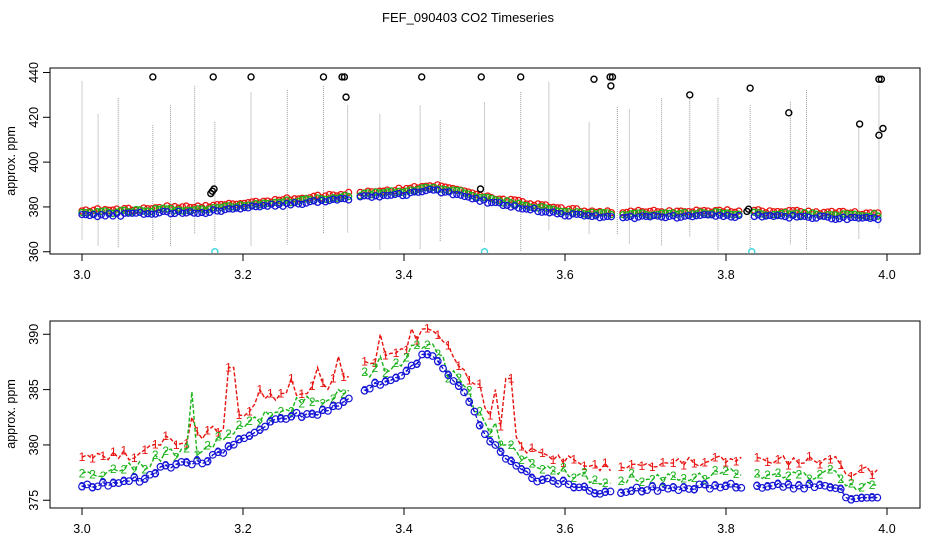  I want to click on series-1-line, so click(681, 462).